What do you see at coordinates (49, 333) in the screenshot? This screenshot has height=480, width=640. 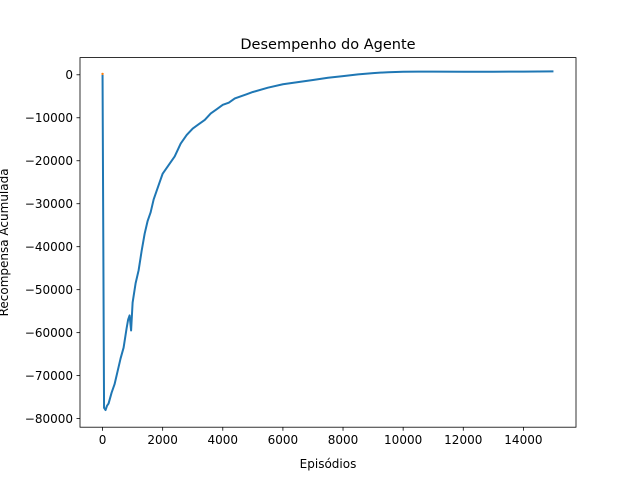 I see `y-tick-label: −60000` at bounding box center [49, 333].